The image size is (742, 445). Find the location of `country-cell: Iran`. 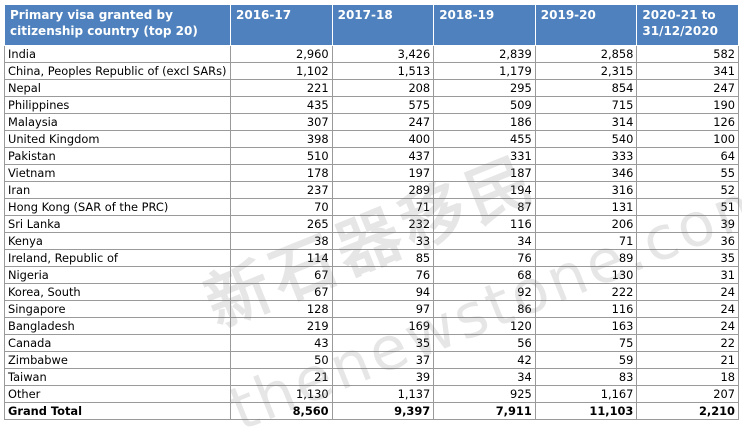

country-cell: Iran is located at coordinates (118, 190).